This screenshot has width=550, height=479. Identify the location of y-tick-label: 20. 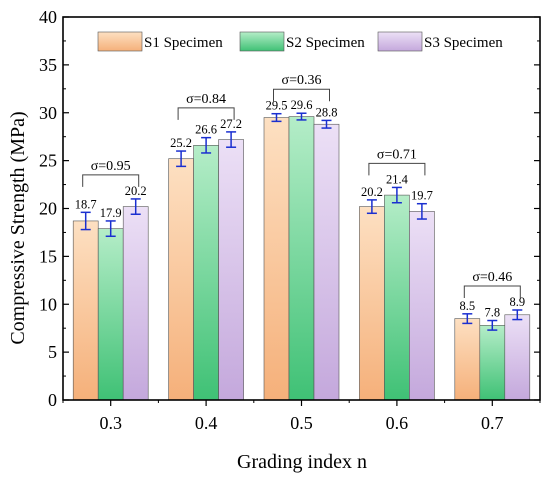
(48, 209).